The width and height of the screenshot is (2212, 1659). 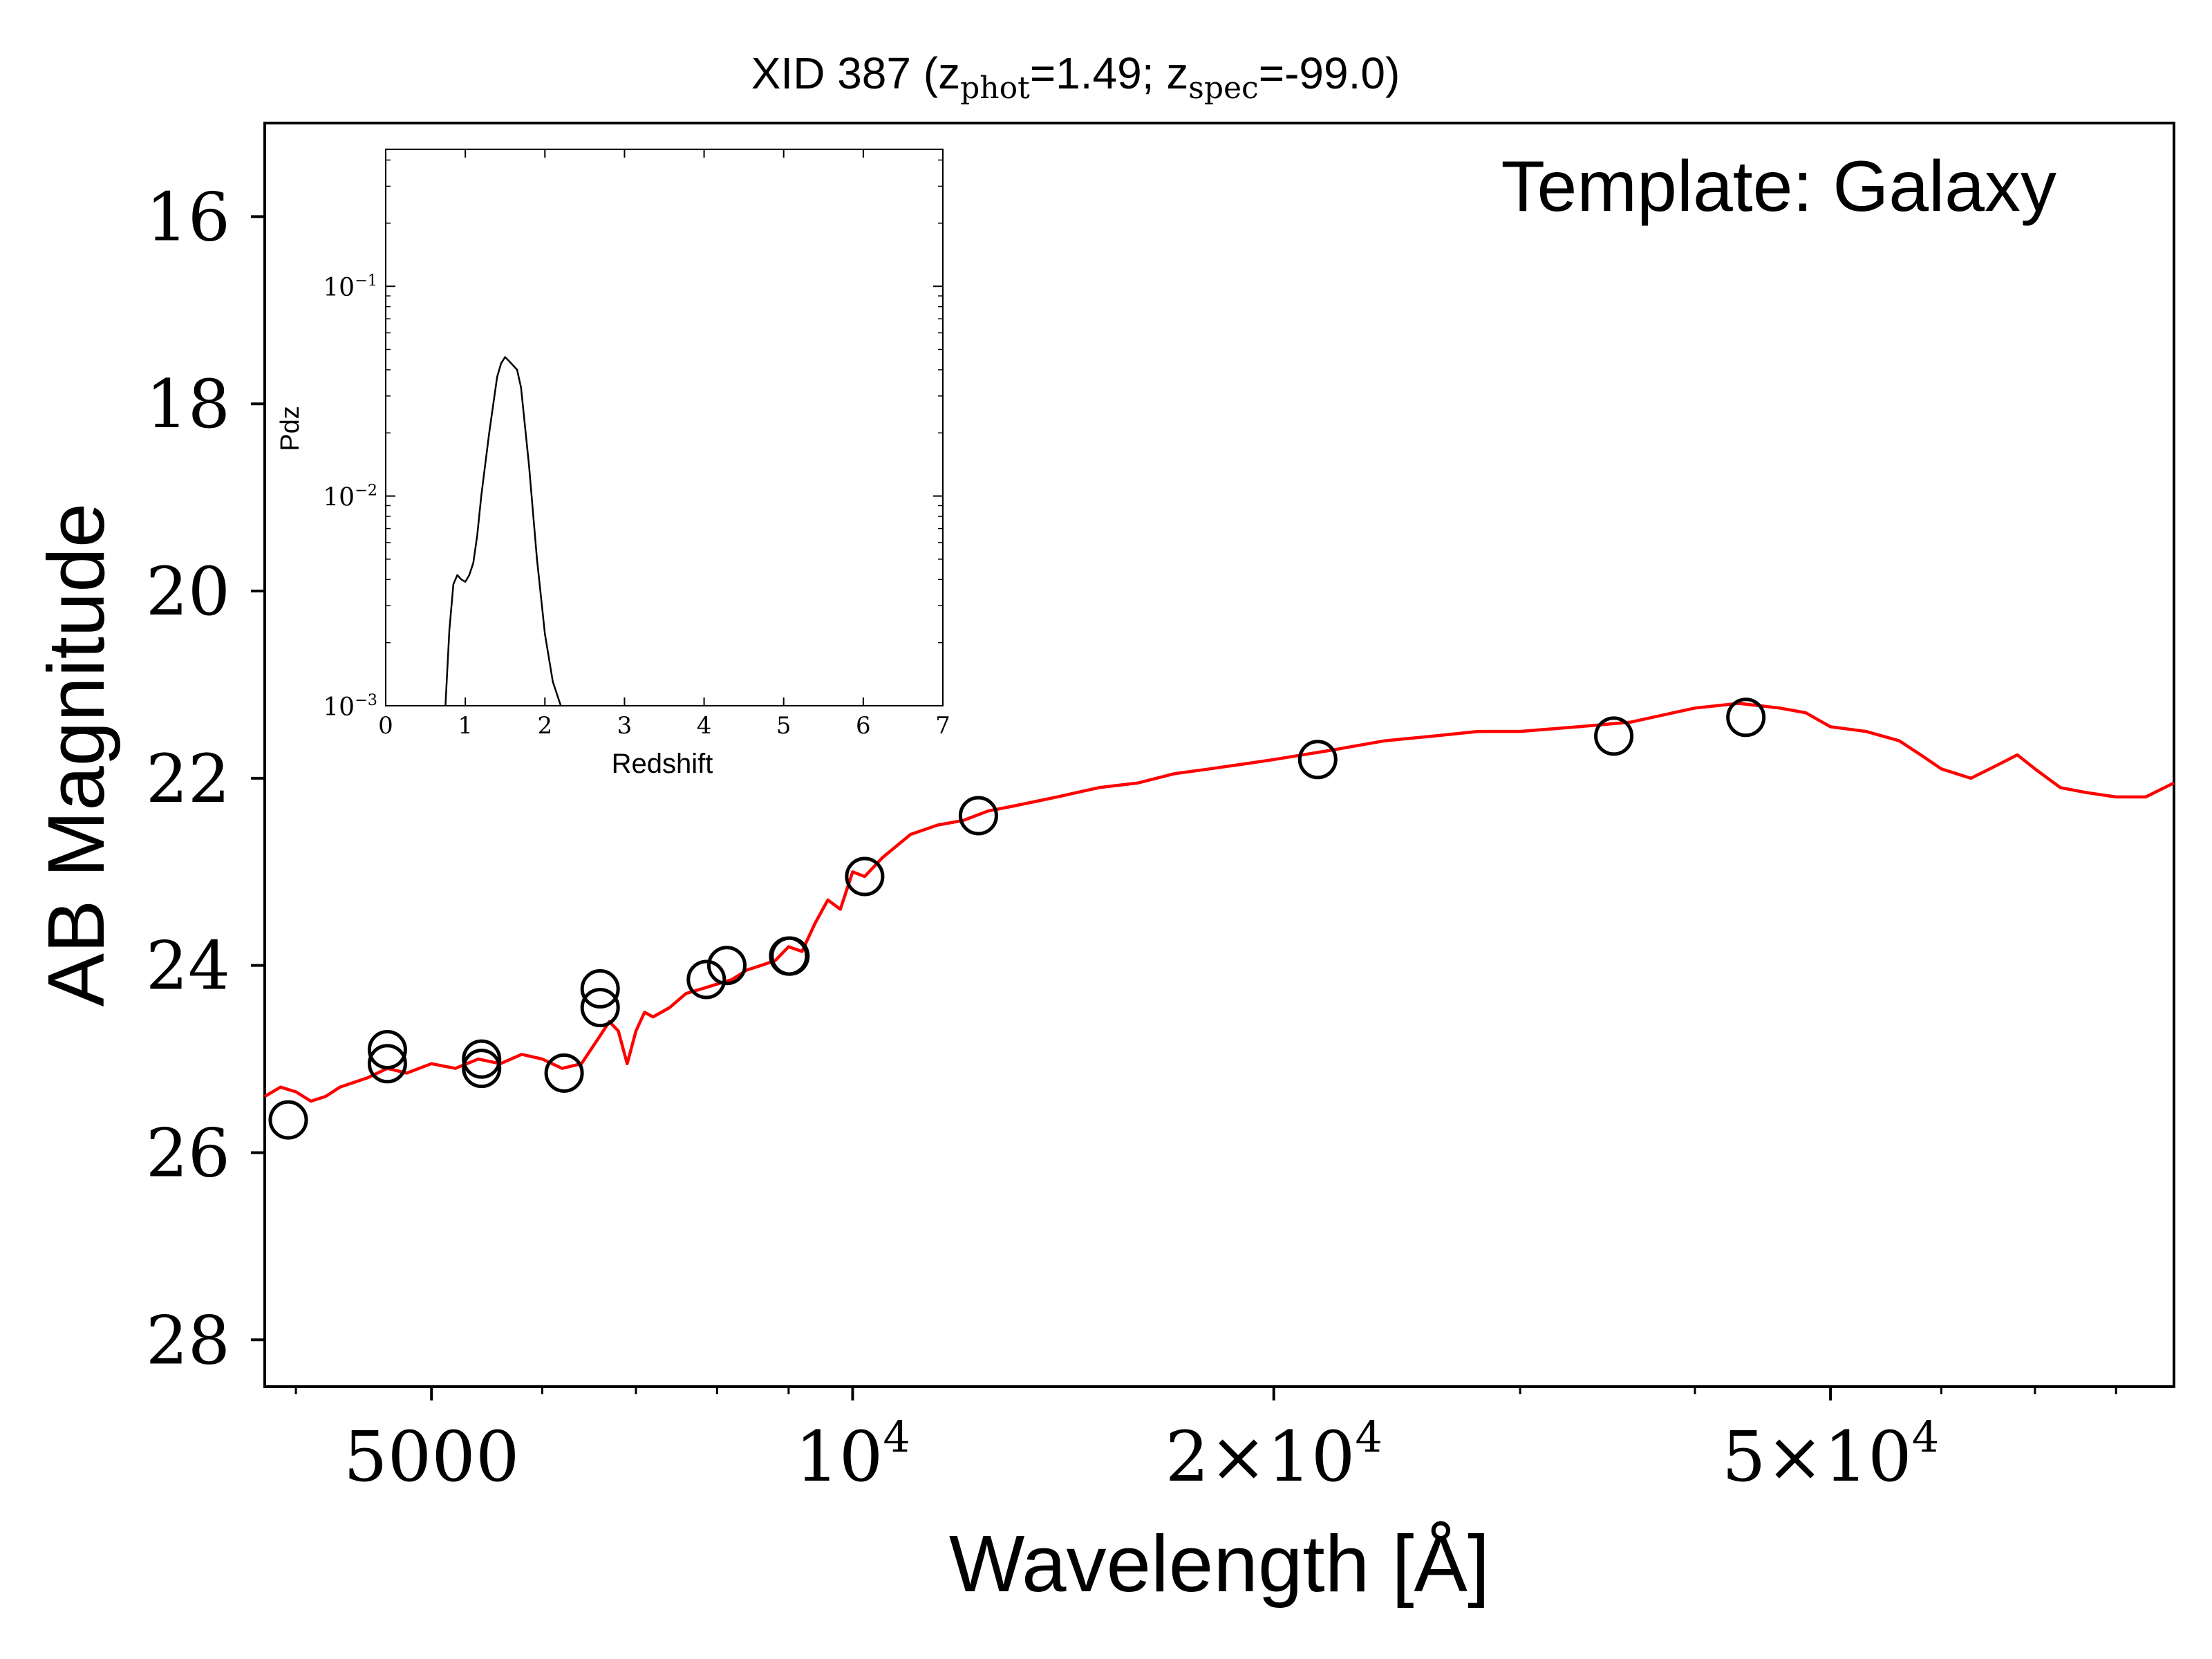 I want to click on main-x-axis-label: Wavelength [Å], so click(x=1220, y=1564).